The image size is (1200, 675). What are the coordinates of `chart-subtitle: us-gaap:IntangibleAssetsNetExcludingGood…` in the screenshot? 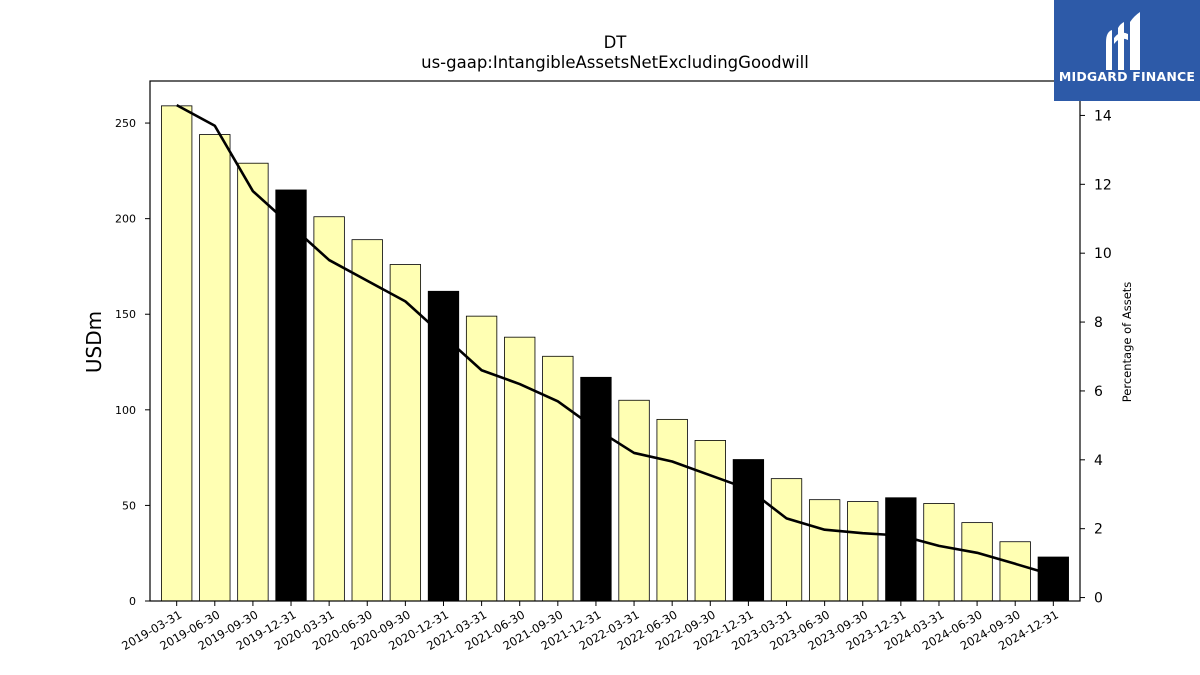 It's located at (615, 62).